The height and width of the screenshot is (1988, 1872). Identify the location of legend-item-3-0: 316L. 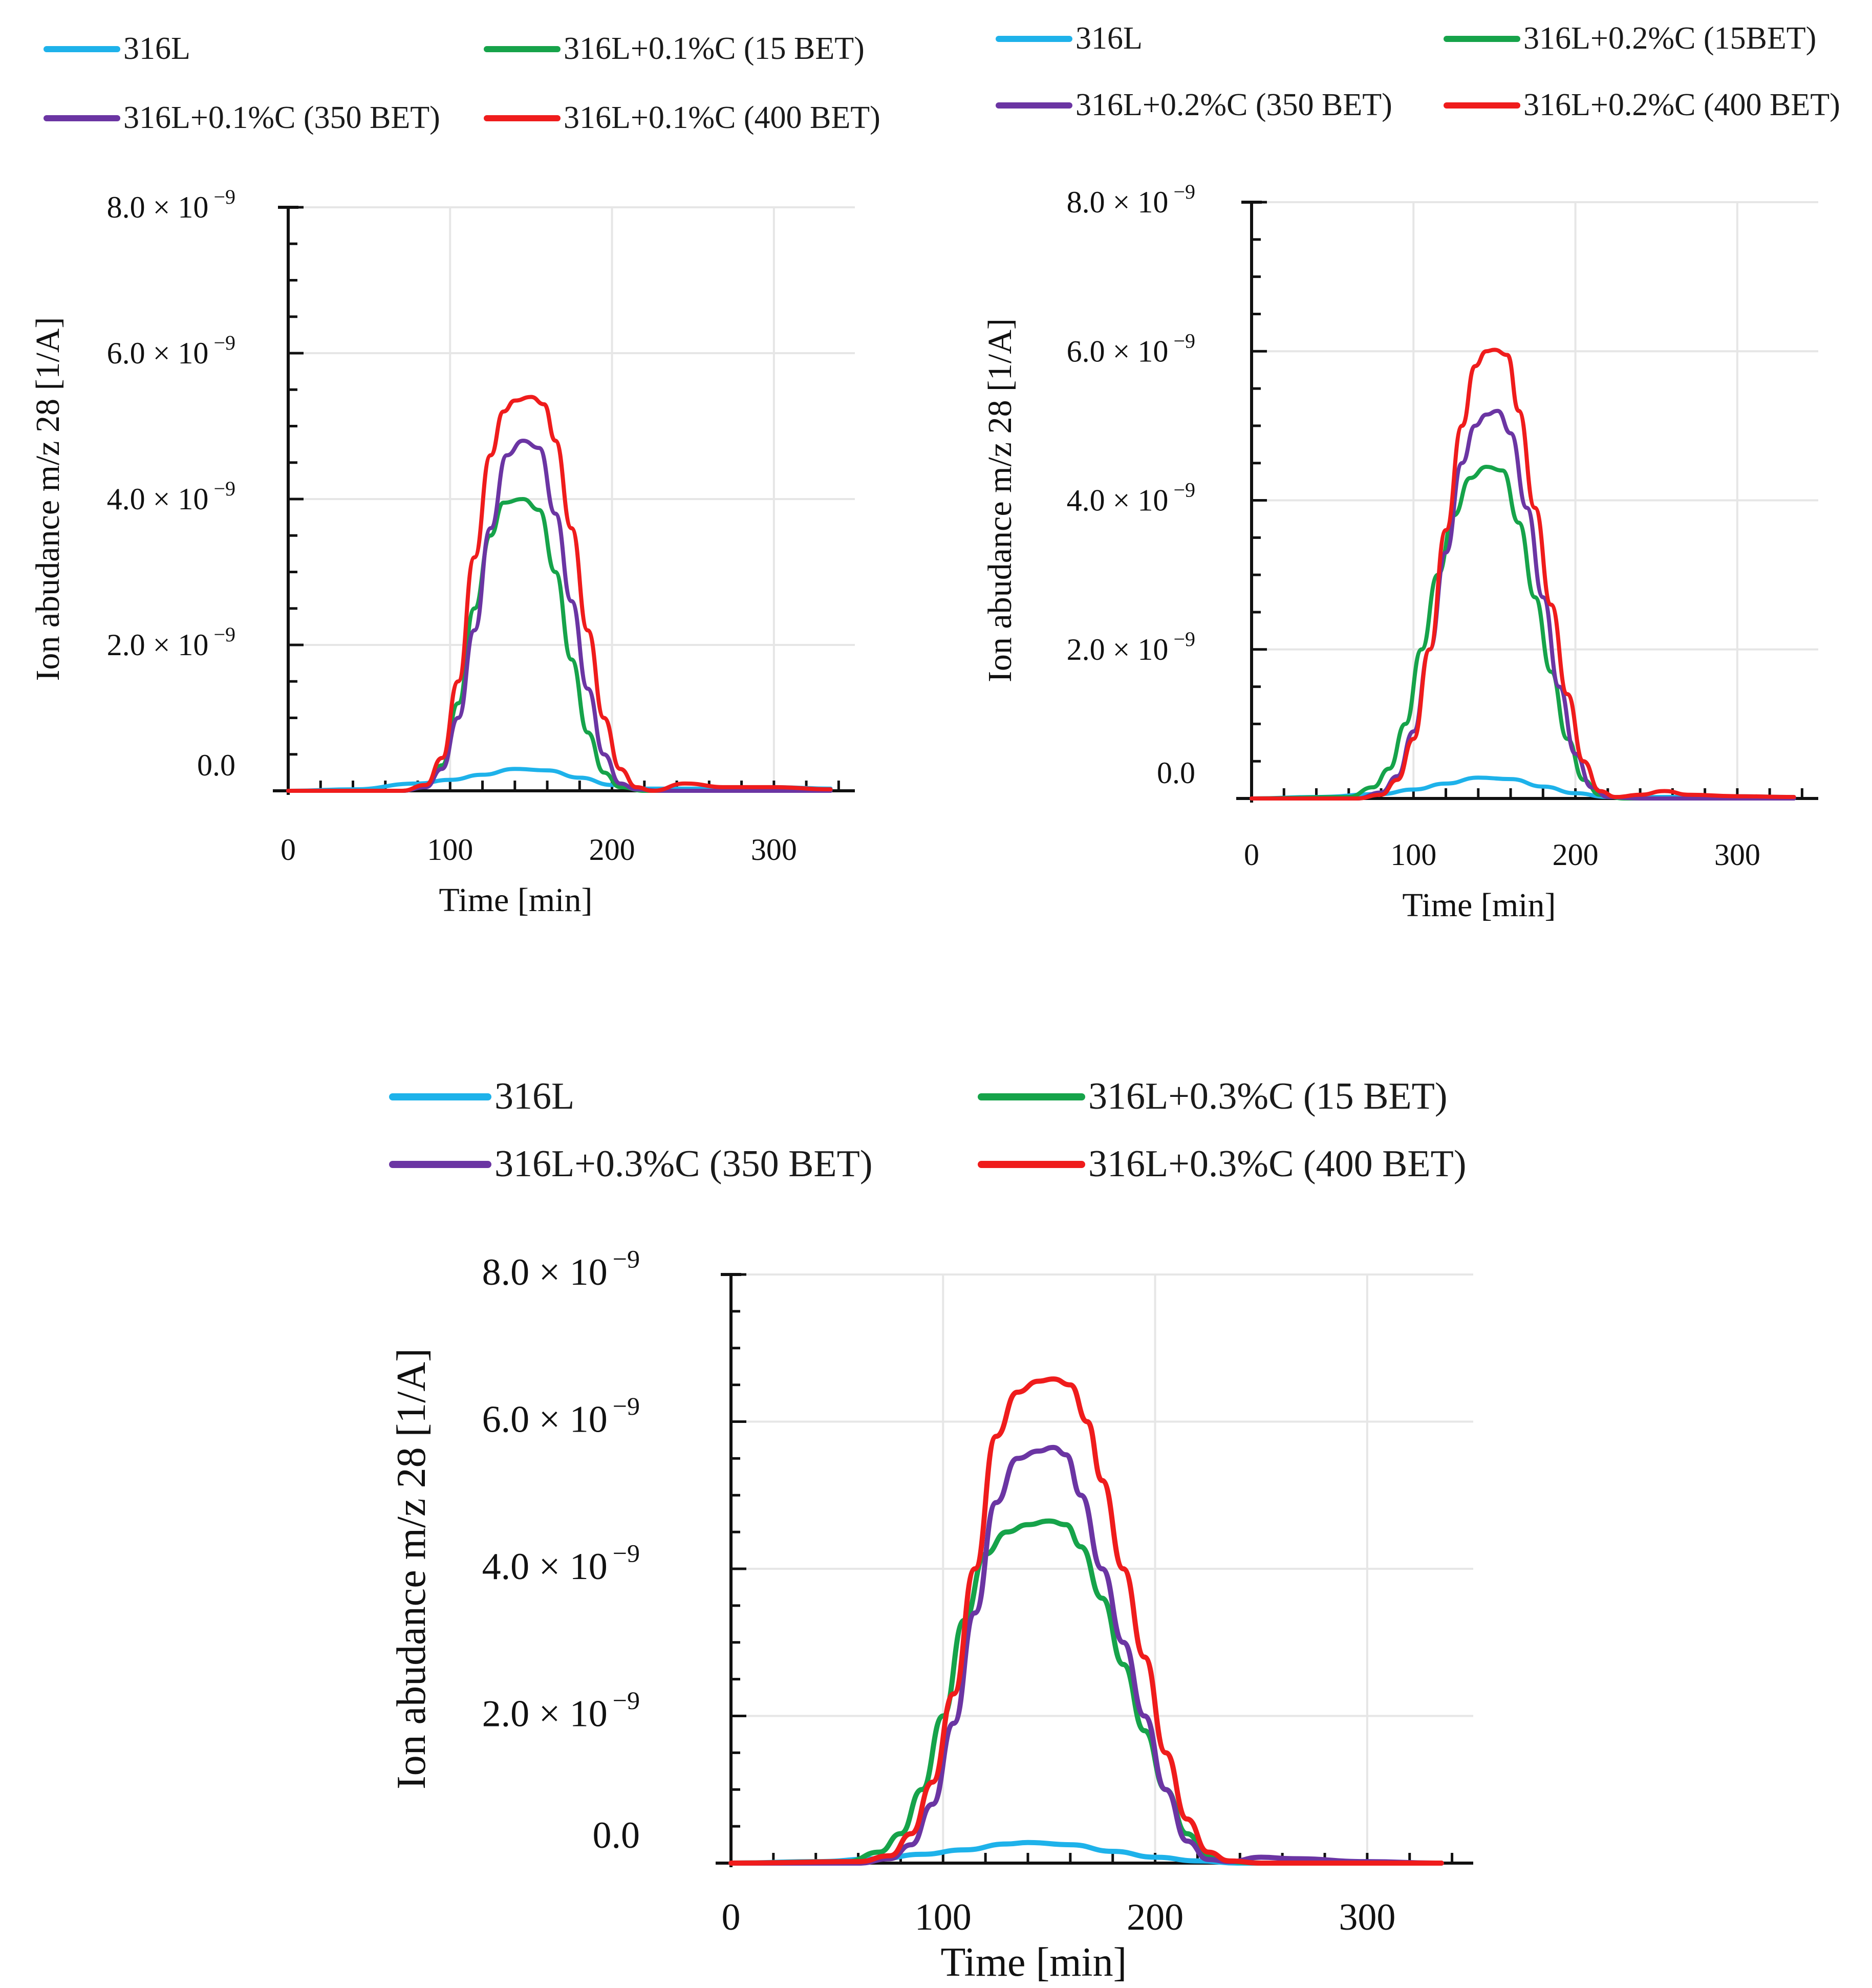
(481, 1097).